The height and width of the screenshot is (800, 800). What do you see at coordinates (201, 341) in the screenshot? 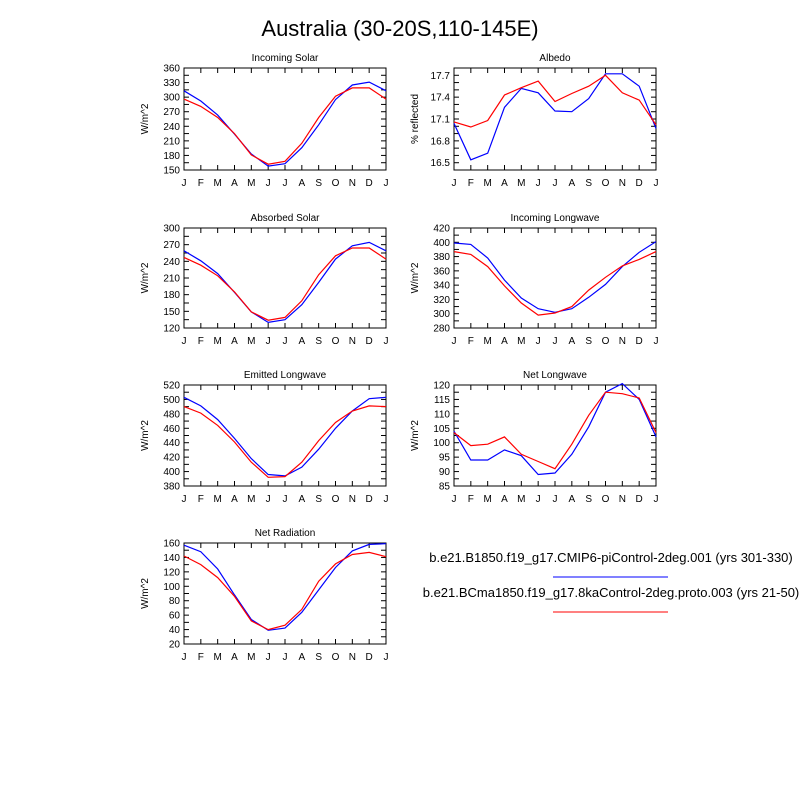
I see `absorbed-solar-xtick-label: F` at bounding box center [201, 341].